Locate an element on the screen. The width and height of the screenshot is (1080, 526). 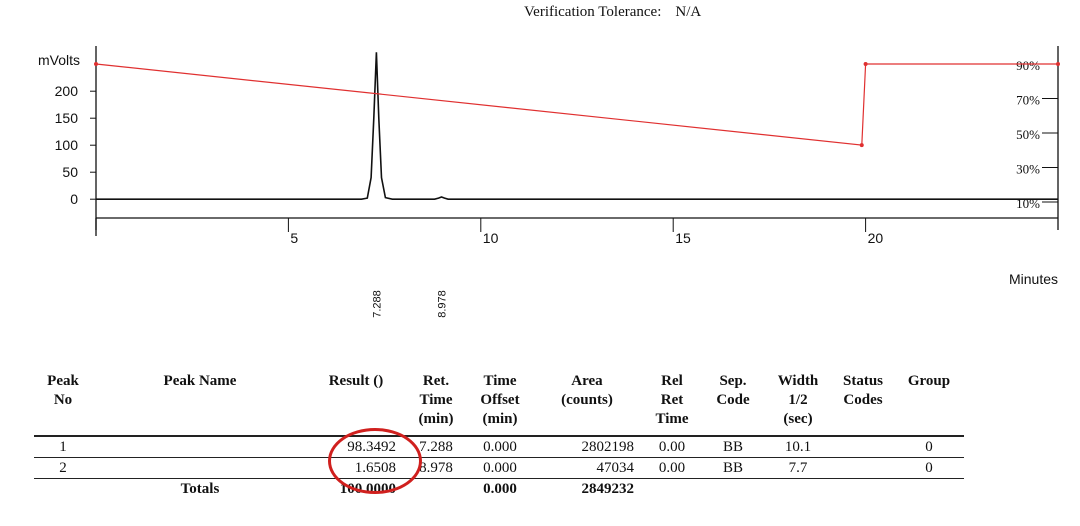
verification-tolerance: Verification Tolerance: N/A is located at coordinates (612, 12).